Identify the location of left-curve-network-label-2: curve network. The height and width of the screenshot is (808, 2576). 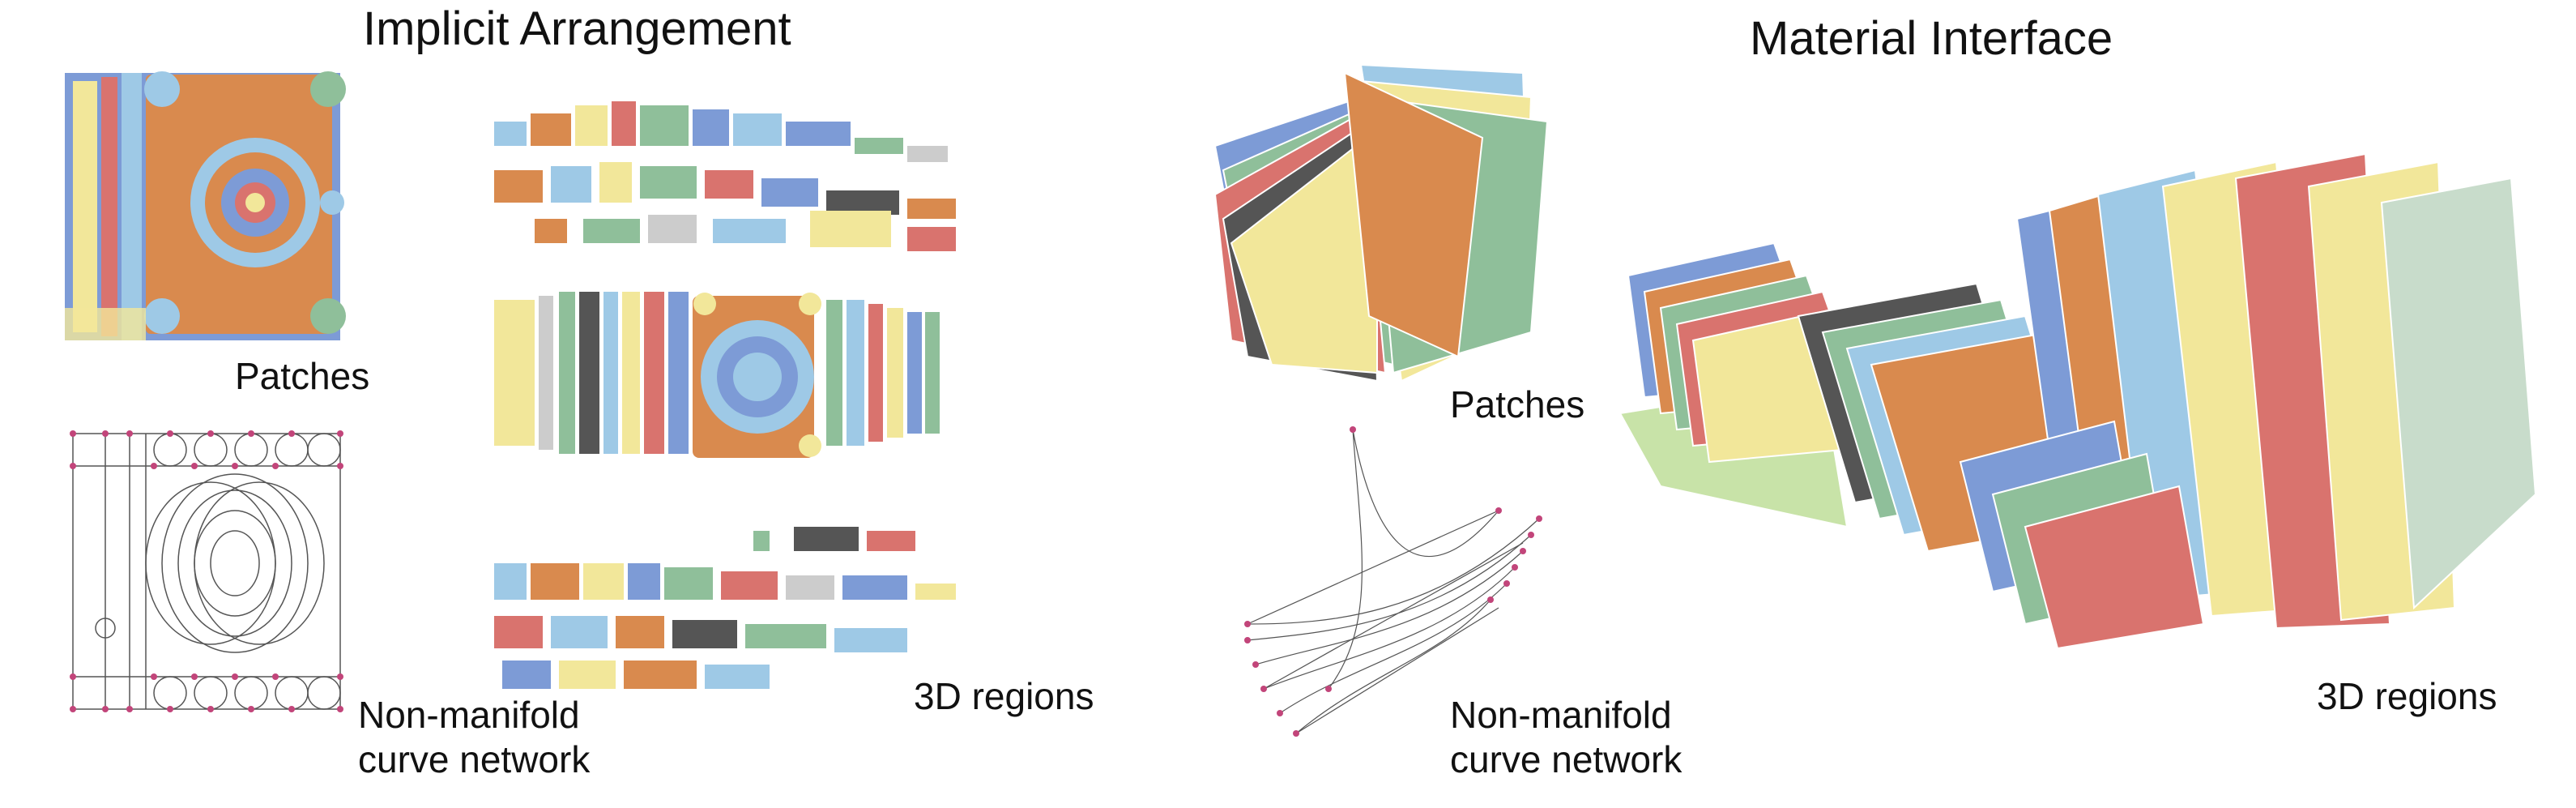
(474, 759).